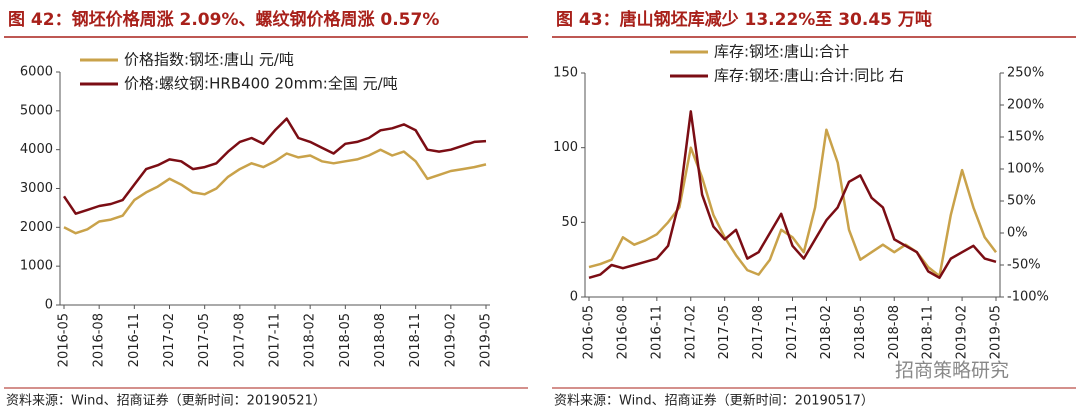 This screenshot has height=417, width=1080. Describe the element at coordinates (1025, 137) in the screenshot. I see `y2-tick-label: 150%` at that location.